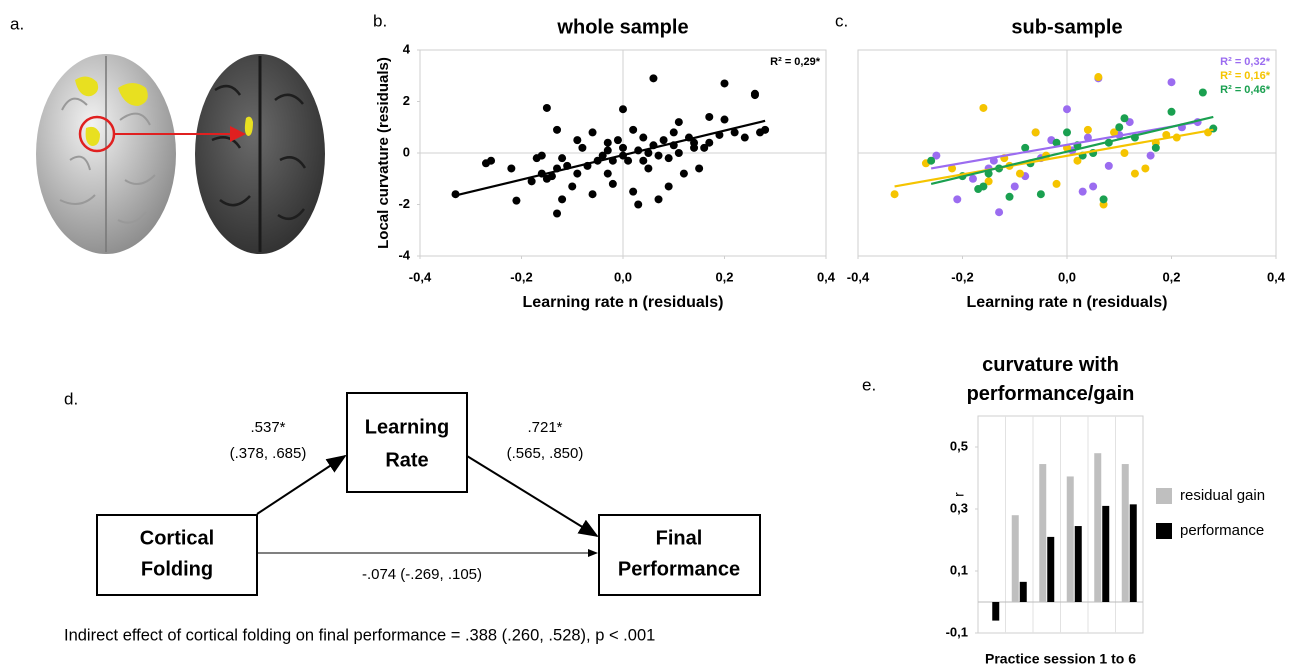  What do you see at coordinates (622, 27) in the screenshot?
I see `chart-title: whole sample` at bounding box center [622, 27].